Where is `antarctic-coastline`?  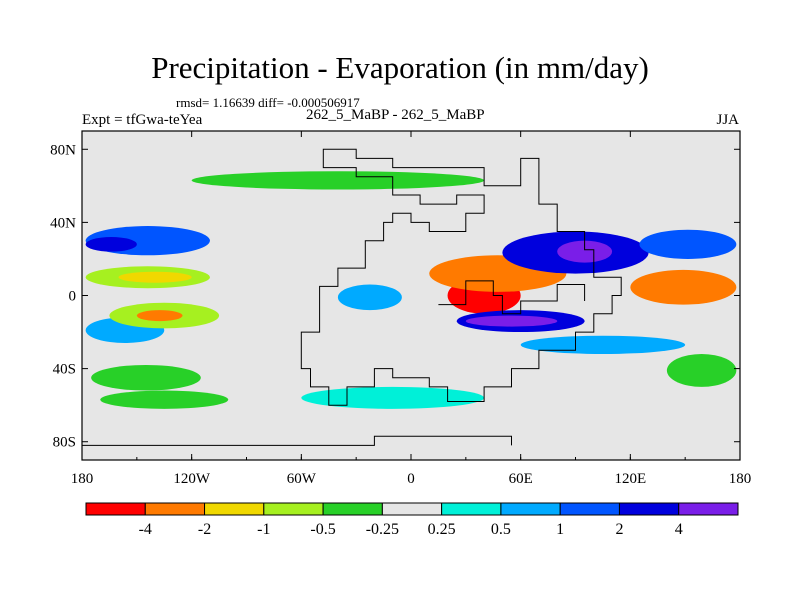
antarctic-coastline is located at coordinates (297, 440).